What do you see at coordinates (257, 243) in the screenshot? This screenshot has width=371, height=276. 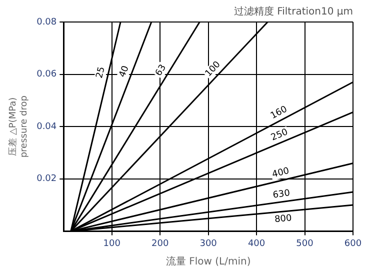 I see `x-tick-label: 400` at bounding box center [257, 243].